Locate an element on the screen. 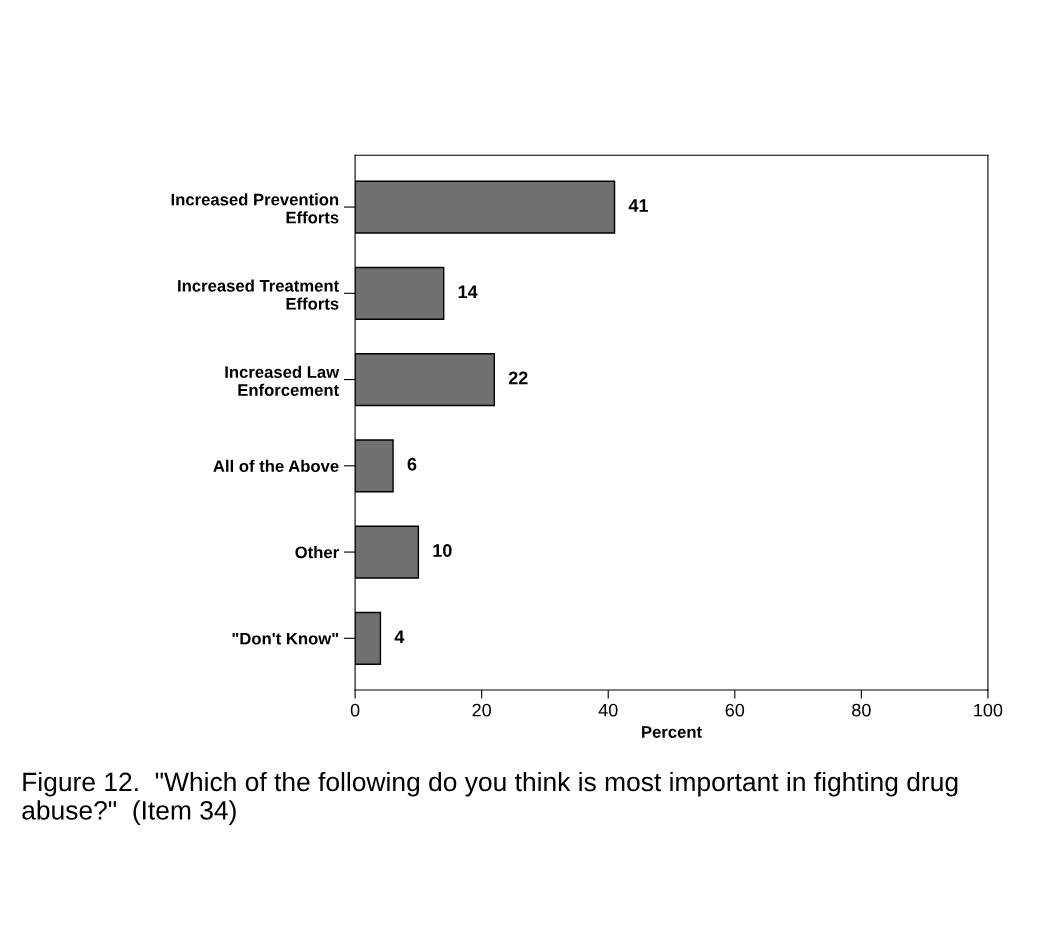  y-tick-label: "Don't Know" is located at coordinates (285, 638).